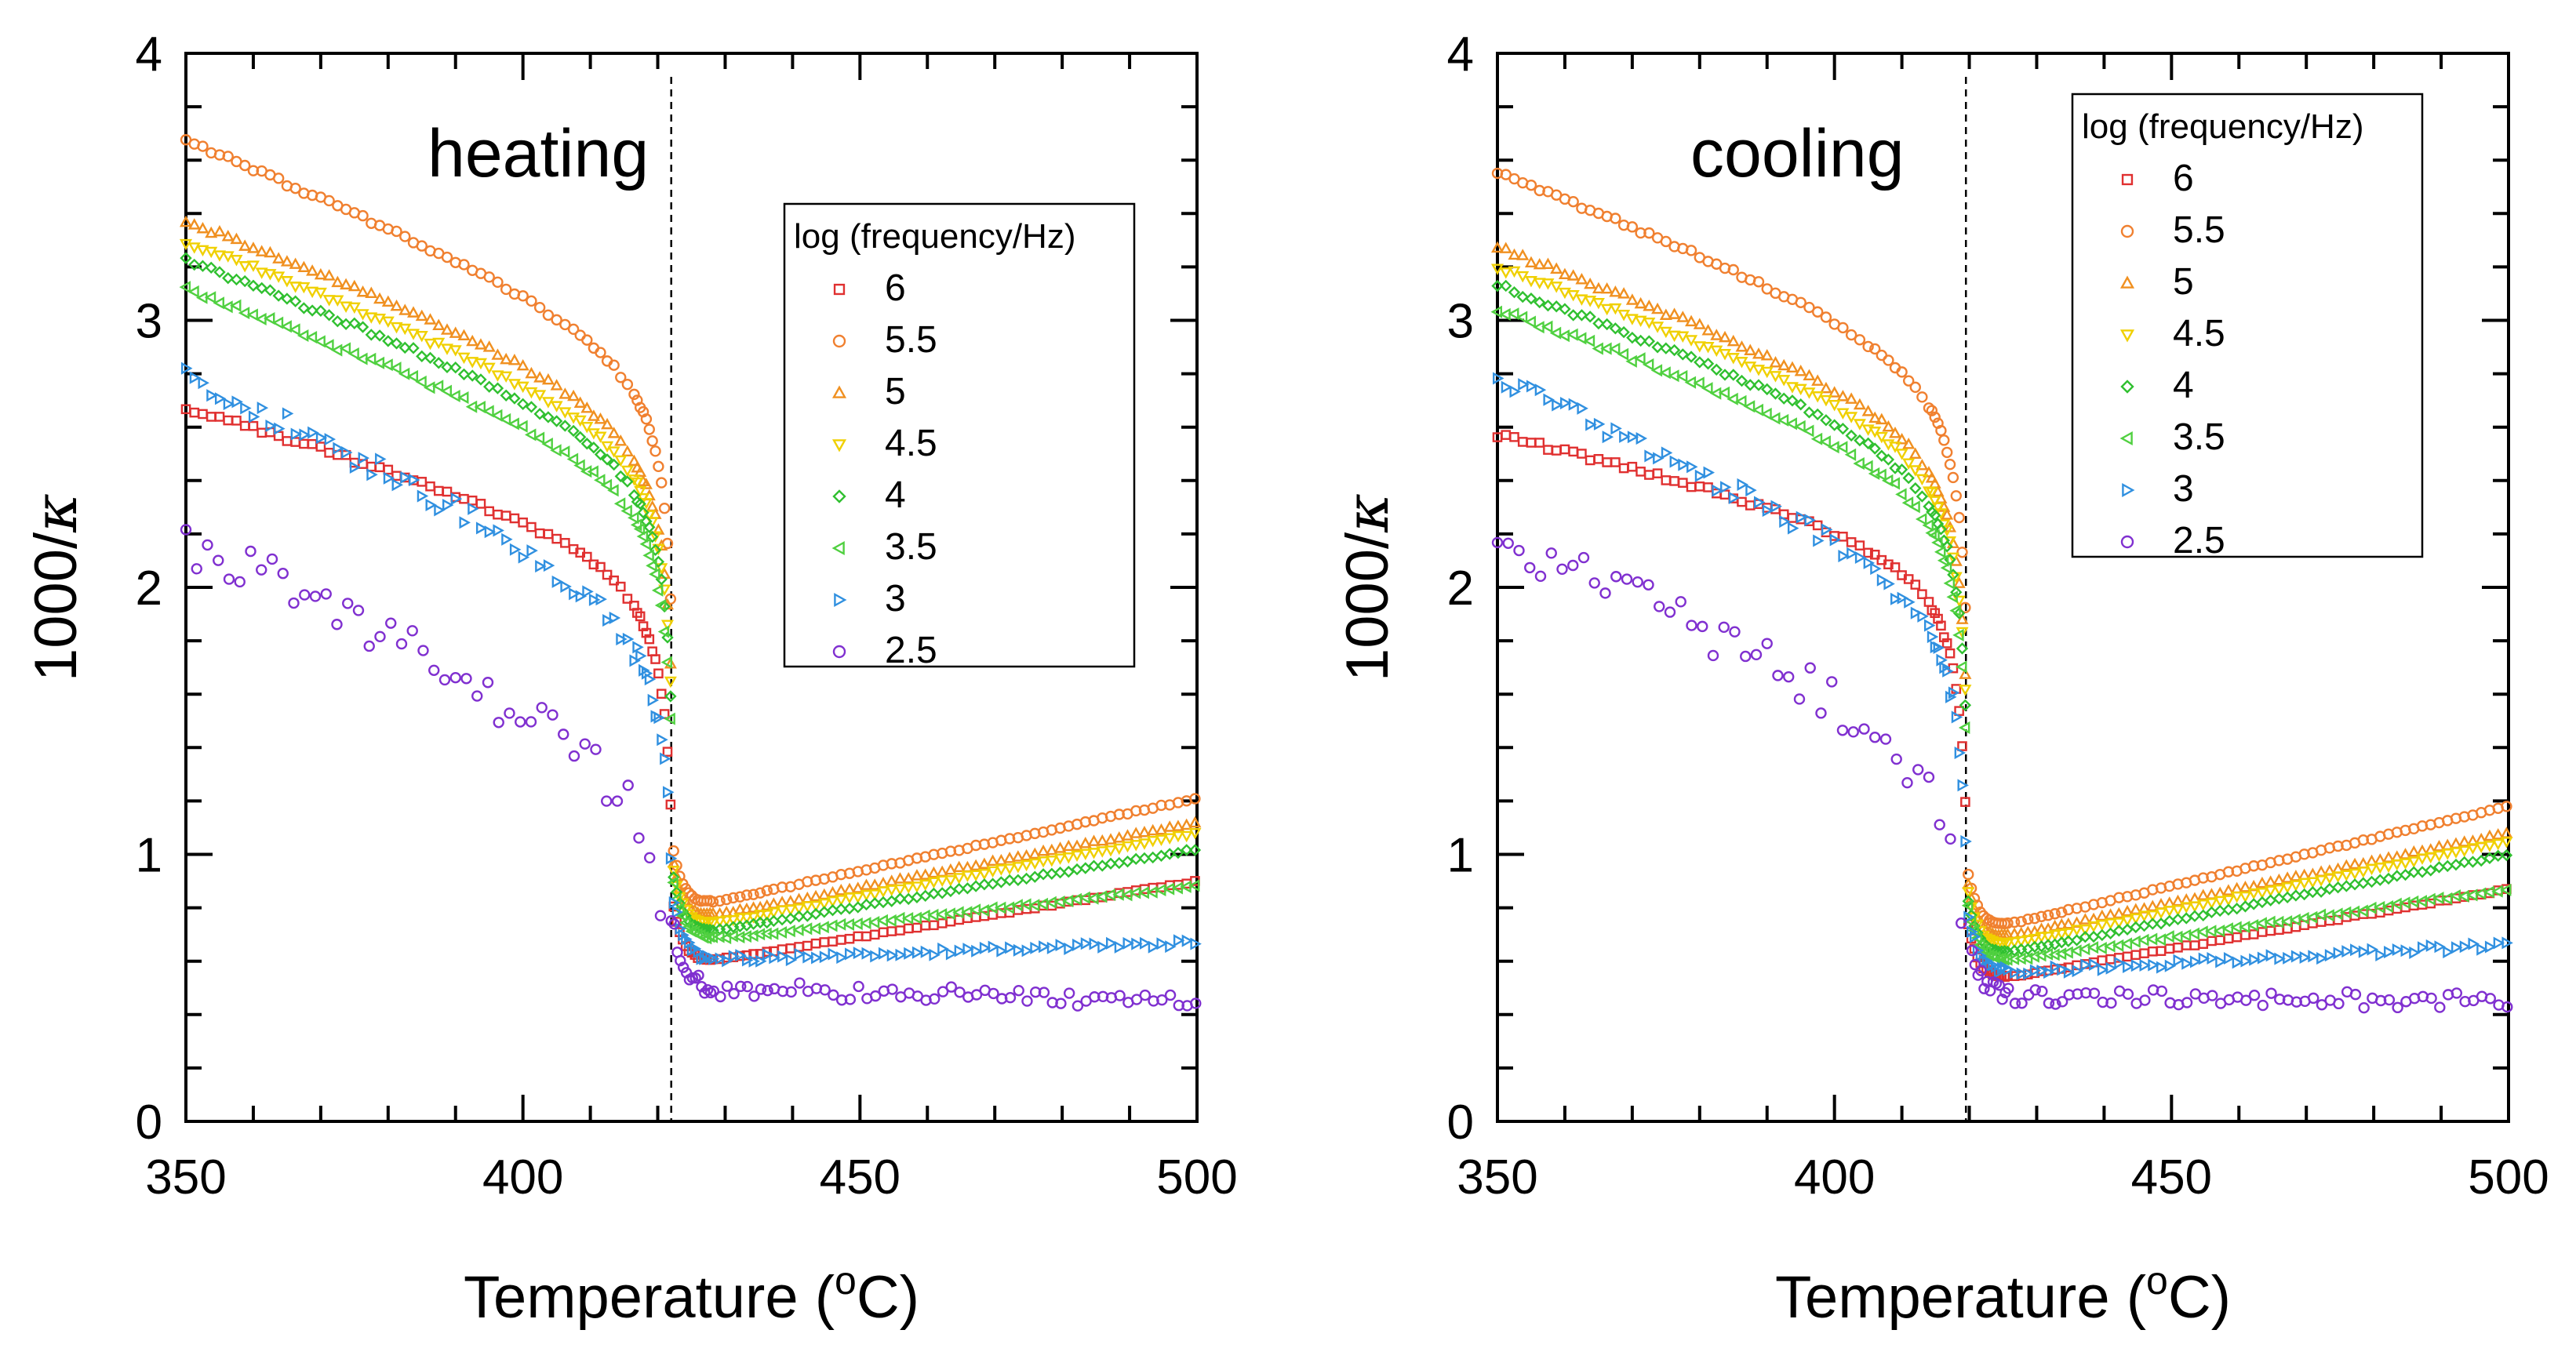 This screenshot has height=1359, width=2576. Describe the element at coordinates (2199, 540) in the screenshot. I see `legend-entry-label: 2.5` at that location.